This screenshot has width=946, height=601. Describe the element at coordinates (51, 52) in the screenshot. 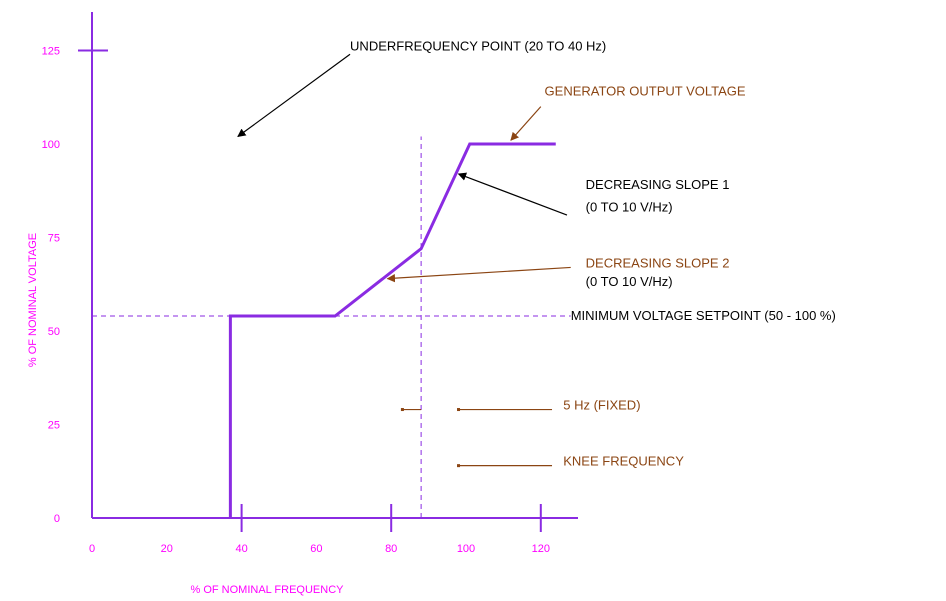

I see `y-tick-label: 125` at that location.